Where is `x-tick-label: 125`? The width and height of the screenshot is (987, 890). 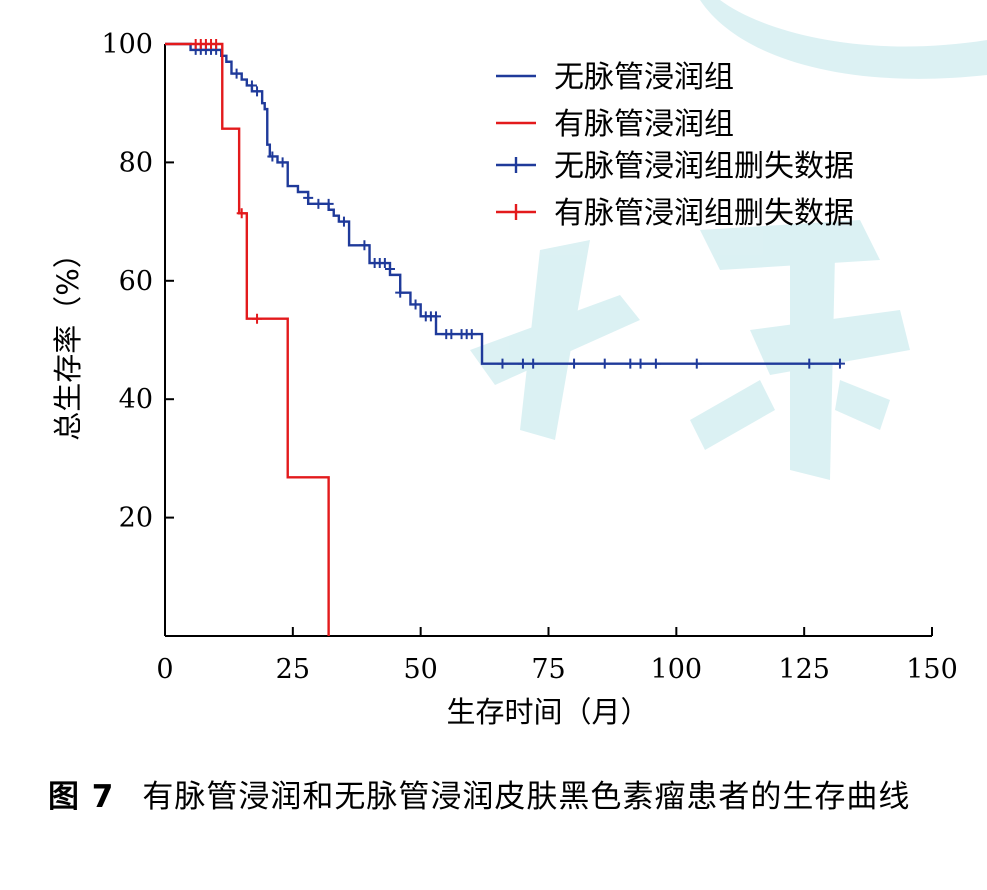
x-tick-label: 125 is located at coordinates (804, 669).